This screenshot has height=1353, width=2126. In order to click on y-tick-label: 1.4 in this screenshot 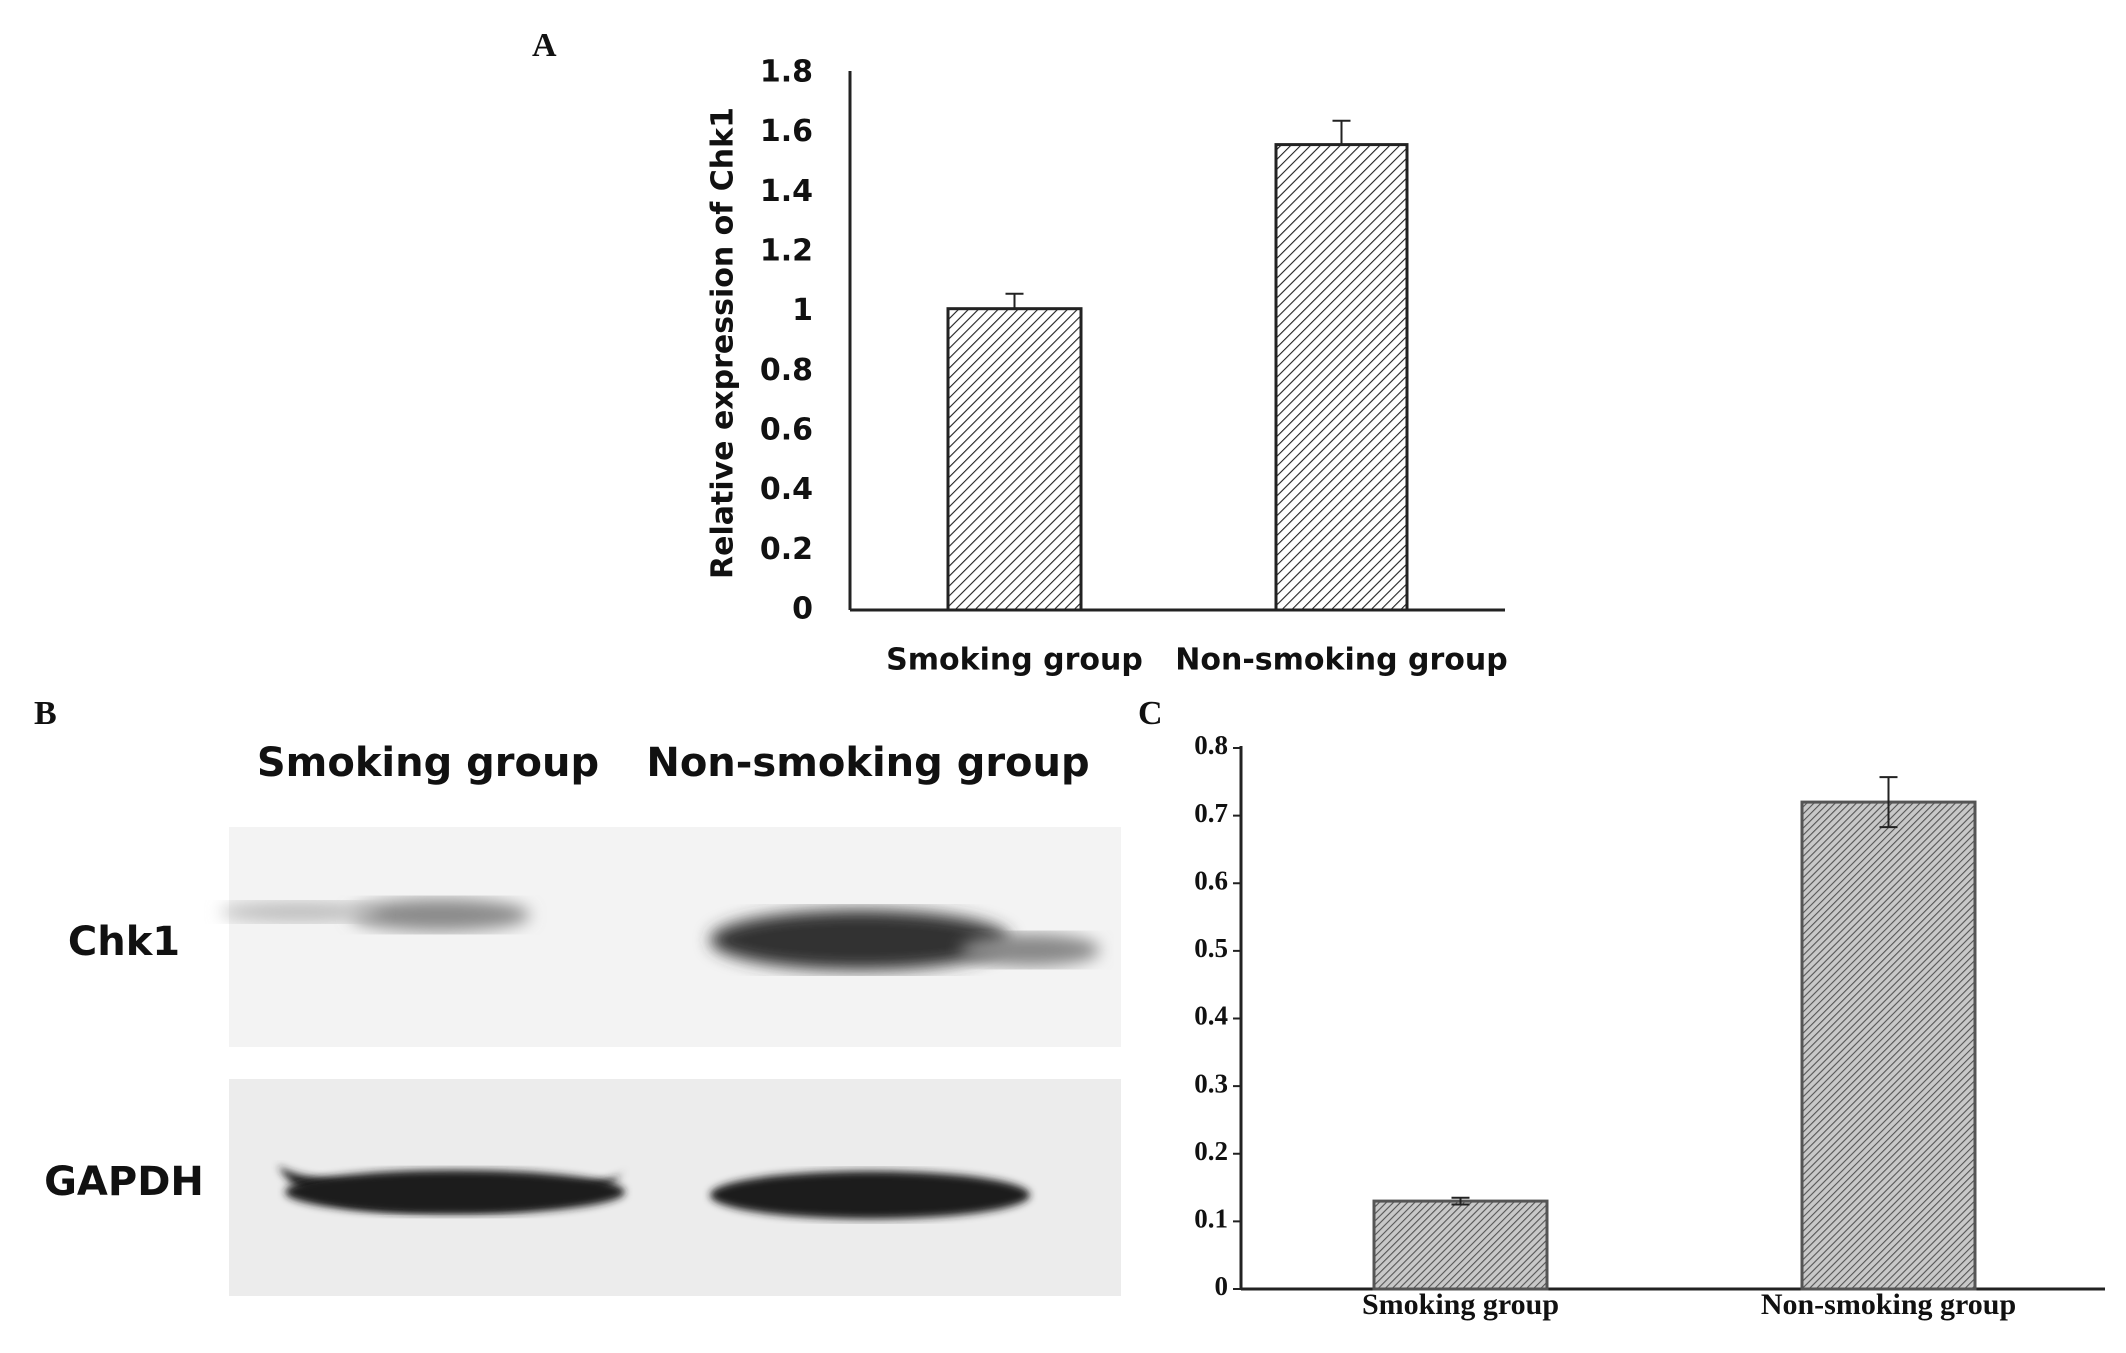, I will do `click(786, 191)`.